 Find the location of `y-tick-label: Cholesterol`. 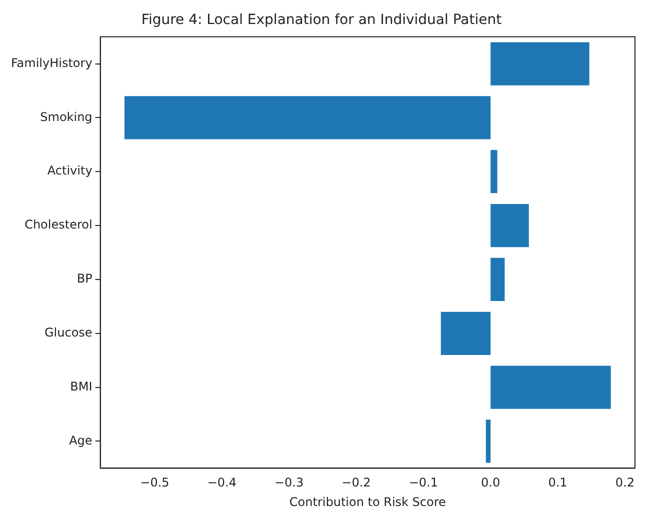

y-tick-label: Cholesterol is located at coordinates (58, 225).